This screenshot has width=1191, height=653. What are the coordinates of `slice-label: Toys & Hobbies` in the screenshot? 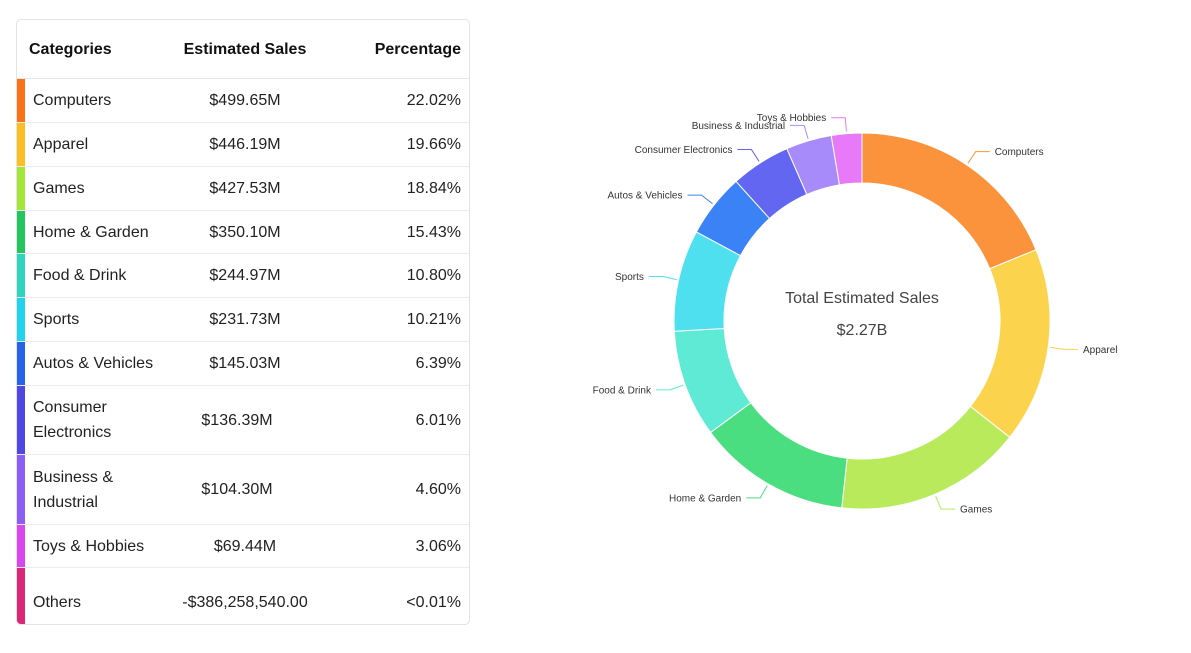 It's located at (791, 118).